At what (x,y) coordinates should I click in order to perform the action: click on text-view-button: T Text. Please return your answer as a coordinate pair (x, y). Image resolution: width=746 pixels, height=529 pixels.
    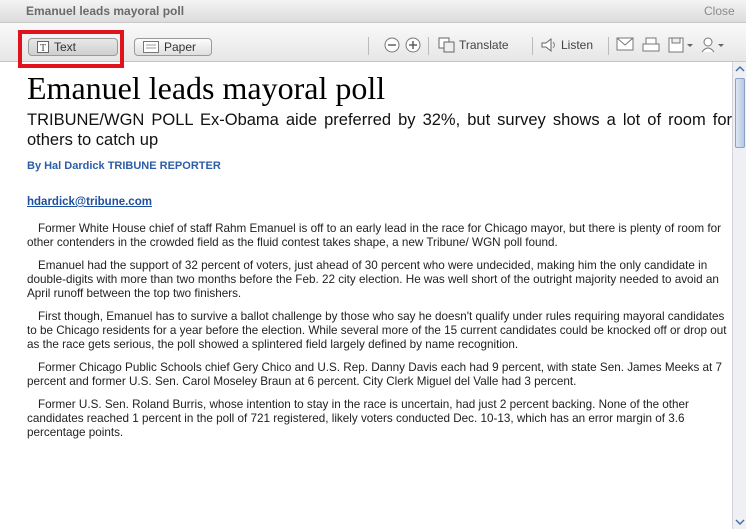
    Looking at the image, I should click on (73, 47).